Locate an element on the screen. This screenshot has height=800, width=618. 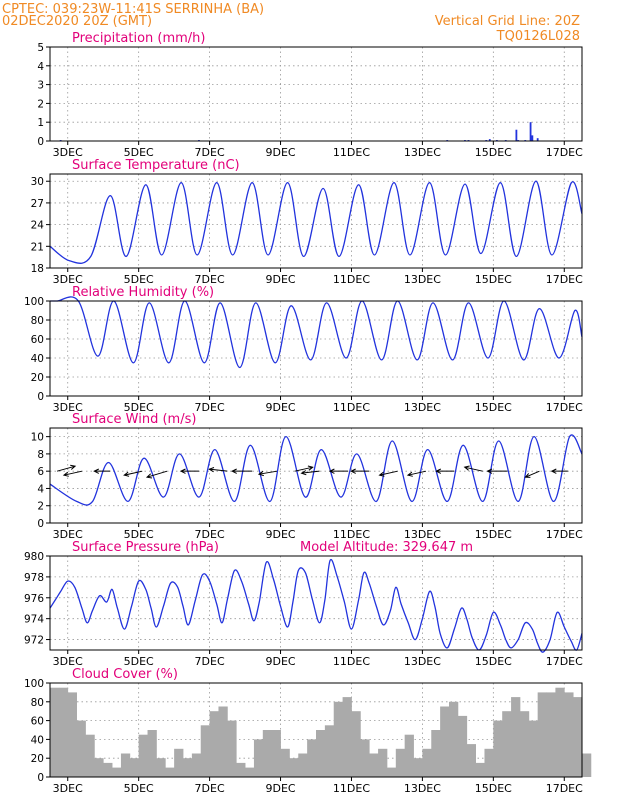
y-tick-label: 6 is located at coordinates (40, 472).